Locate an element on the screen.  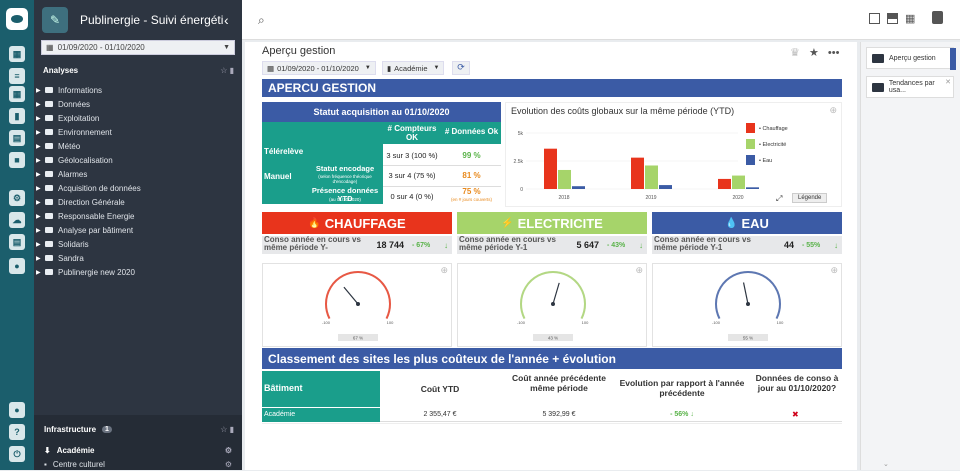
y-tick-label: 0 is located at coordinates (521, 190).